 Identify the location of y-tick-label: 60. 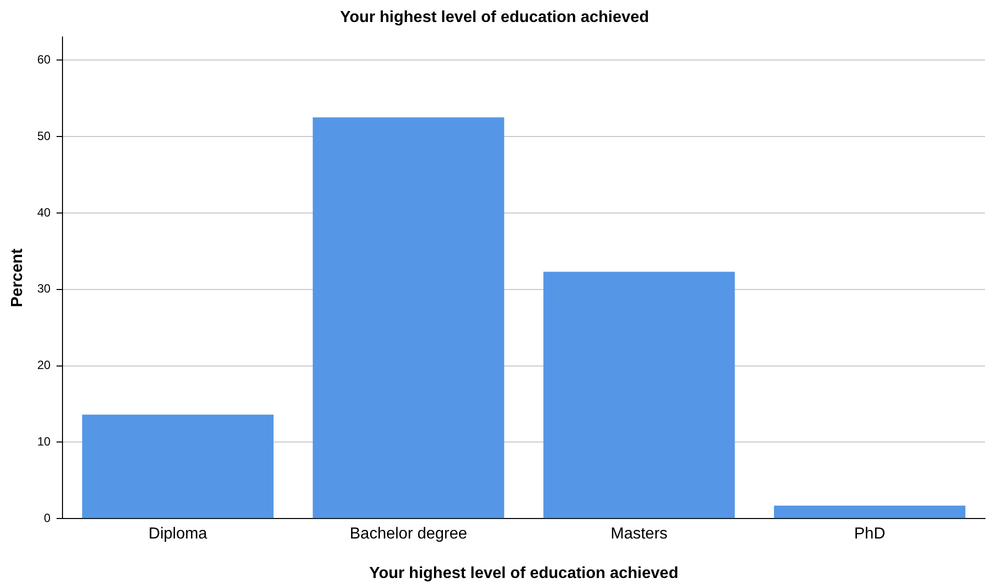
(44, 59).